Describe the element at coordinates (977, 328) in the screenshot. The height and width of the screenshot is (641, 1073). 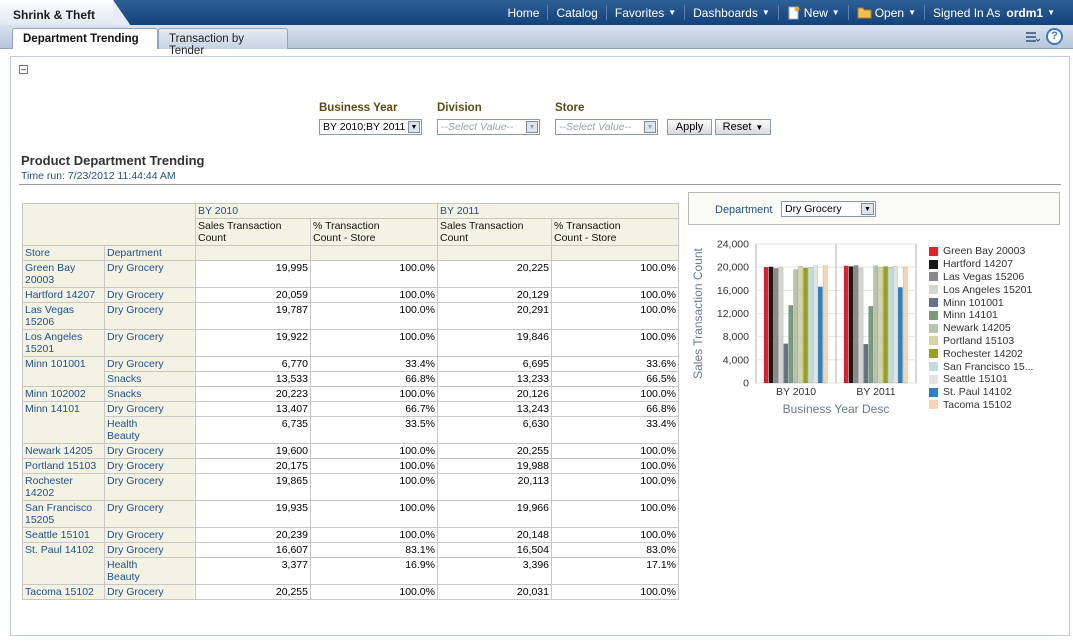
I see `legend-label: Newark 14205` at that location.